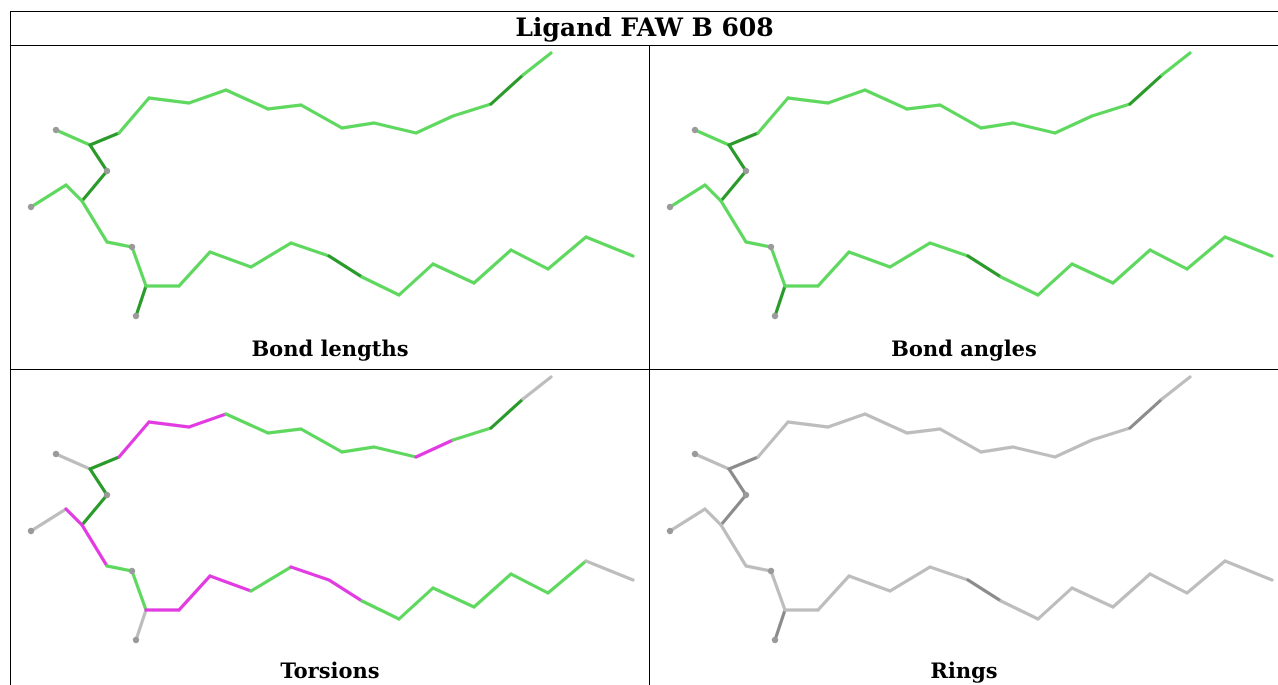 The width and height of the screenshot is (1278, 685). I want to click on caption-bond-lengths: Bond lengths, so click(330, 348).